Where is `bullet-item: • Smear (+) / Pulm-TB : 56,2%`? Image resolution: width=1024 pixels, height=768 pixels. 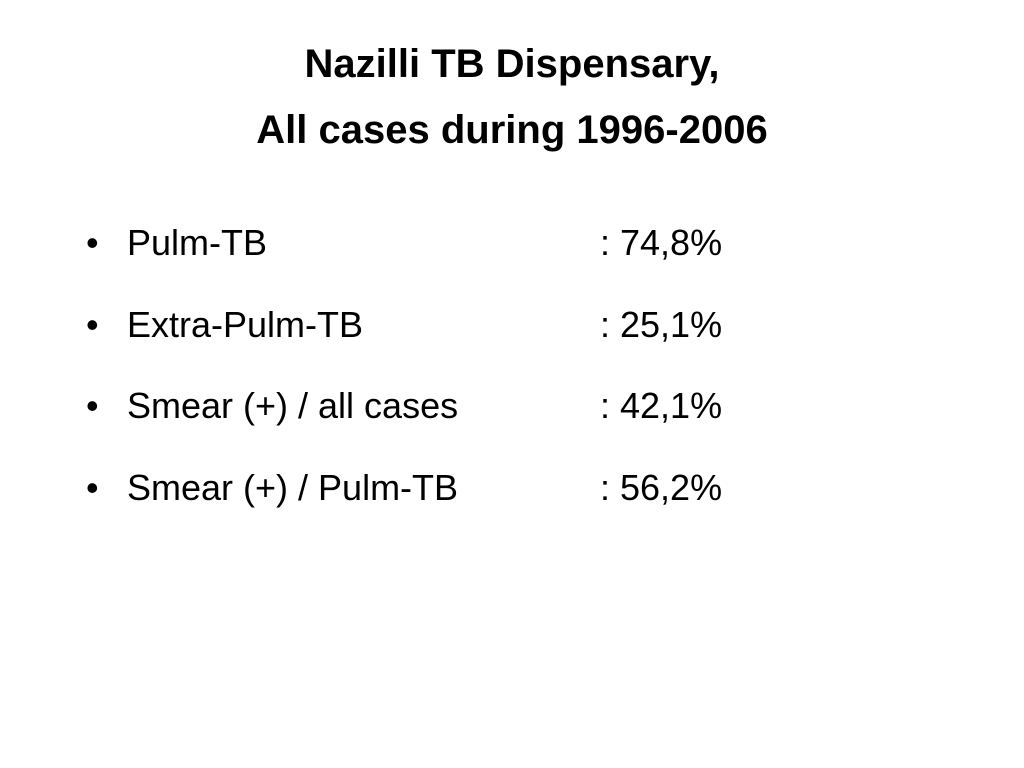 bullet-item: • Smear (+) / Pulm-TB : 56,2% is located at coordinates (512, 488).